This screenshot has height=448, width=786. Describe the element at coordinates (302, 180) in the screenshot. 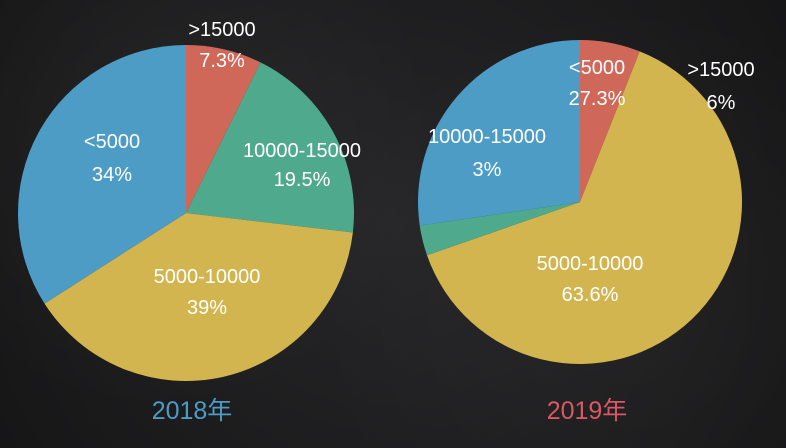

I see `slice-value-label: 19.5%` at that location.